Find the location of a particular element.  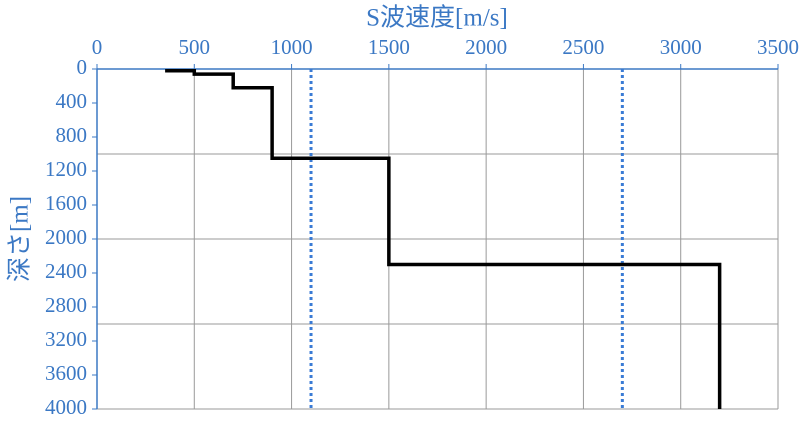

x-tick-label: 1500 is located at coordinates (389, 47).